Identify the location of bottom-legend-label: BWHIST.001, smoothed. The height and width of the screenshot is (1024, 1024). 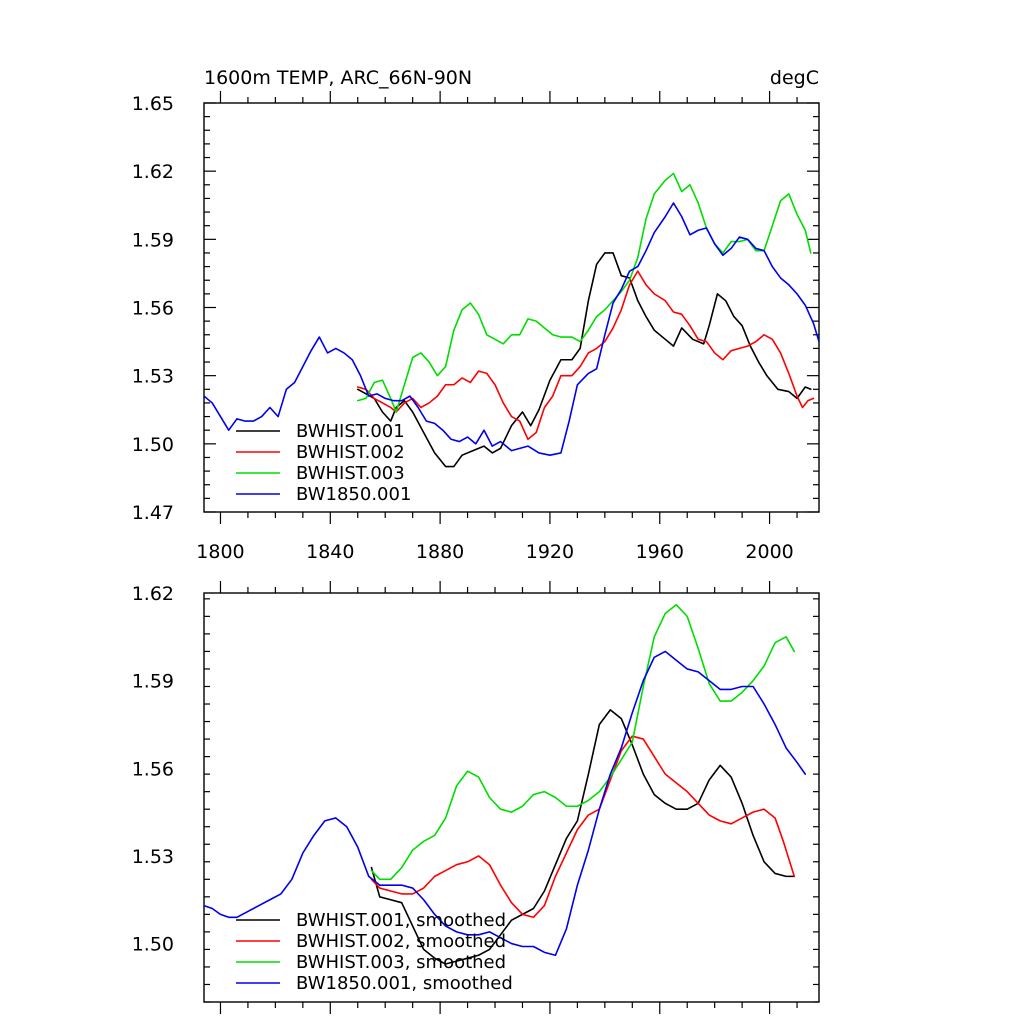
(401, 920).